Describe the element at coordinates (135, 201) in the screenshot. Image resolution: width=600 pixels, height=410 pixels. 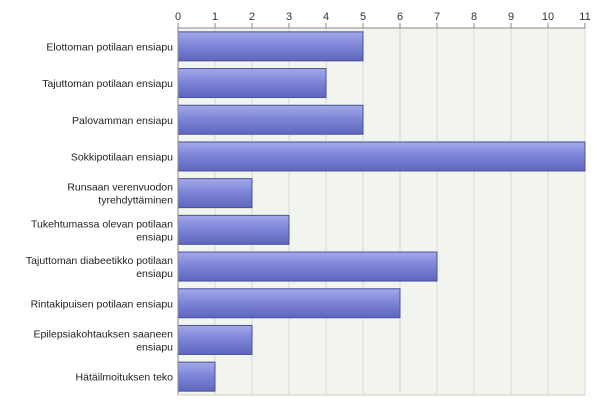
I see `category-label: tyrehdyttäminen` at that location.